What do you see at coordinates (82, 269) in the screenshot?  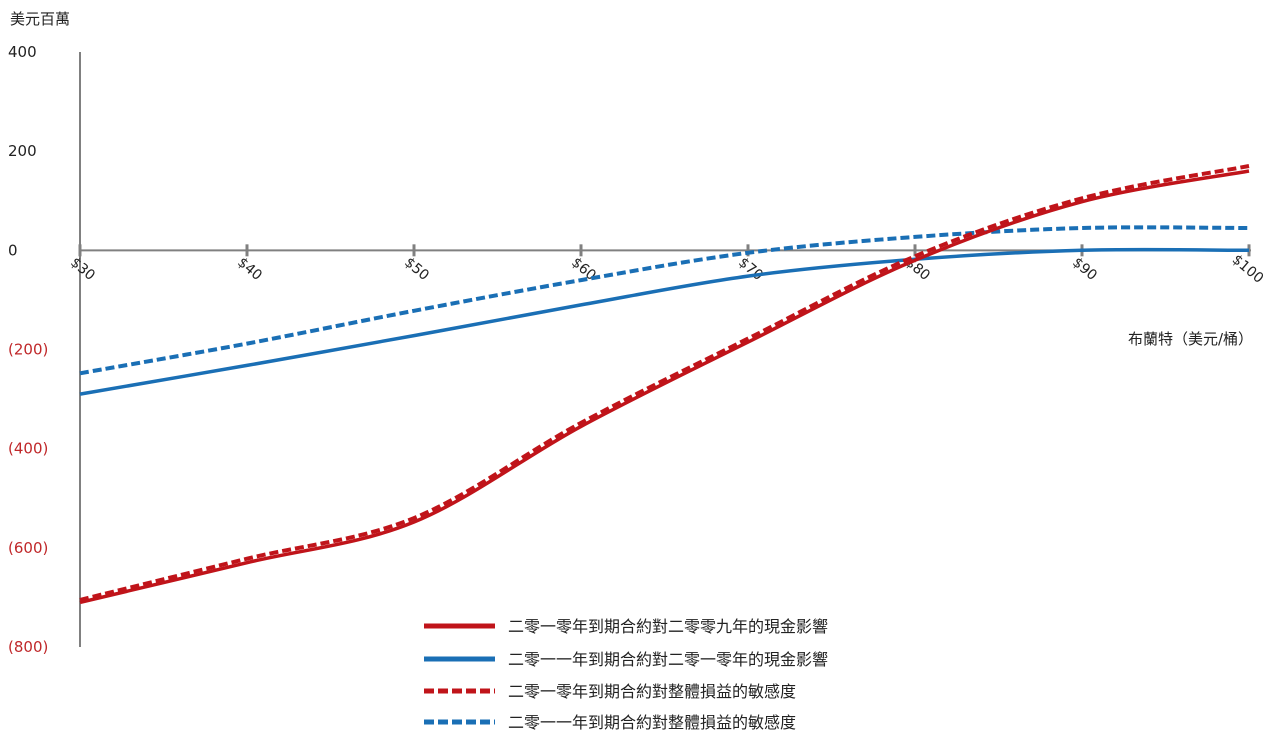 I see `x-tick-label: $30` at bounding box center [82, 269].